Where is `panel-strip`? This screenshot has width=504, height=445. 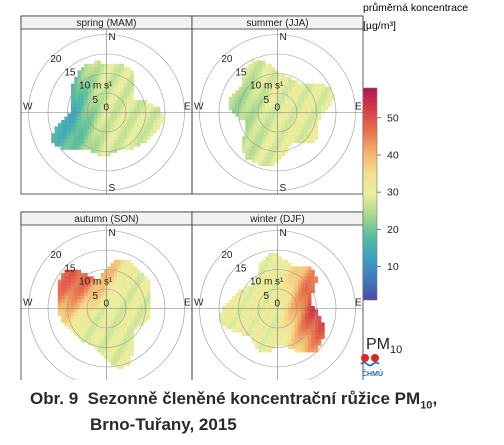 panel-strip is located at coordinates (277, 22).